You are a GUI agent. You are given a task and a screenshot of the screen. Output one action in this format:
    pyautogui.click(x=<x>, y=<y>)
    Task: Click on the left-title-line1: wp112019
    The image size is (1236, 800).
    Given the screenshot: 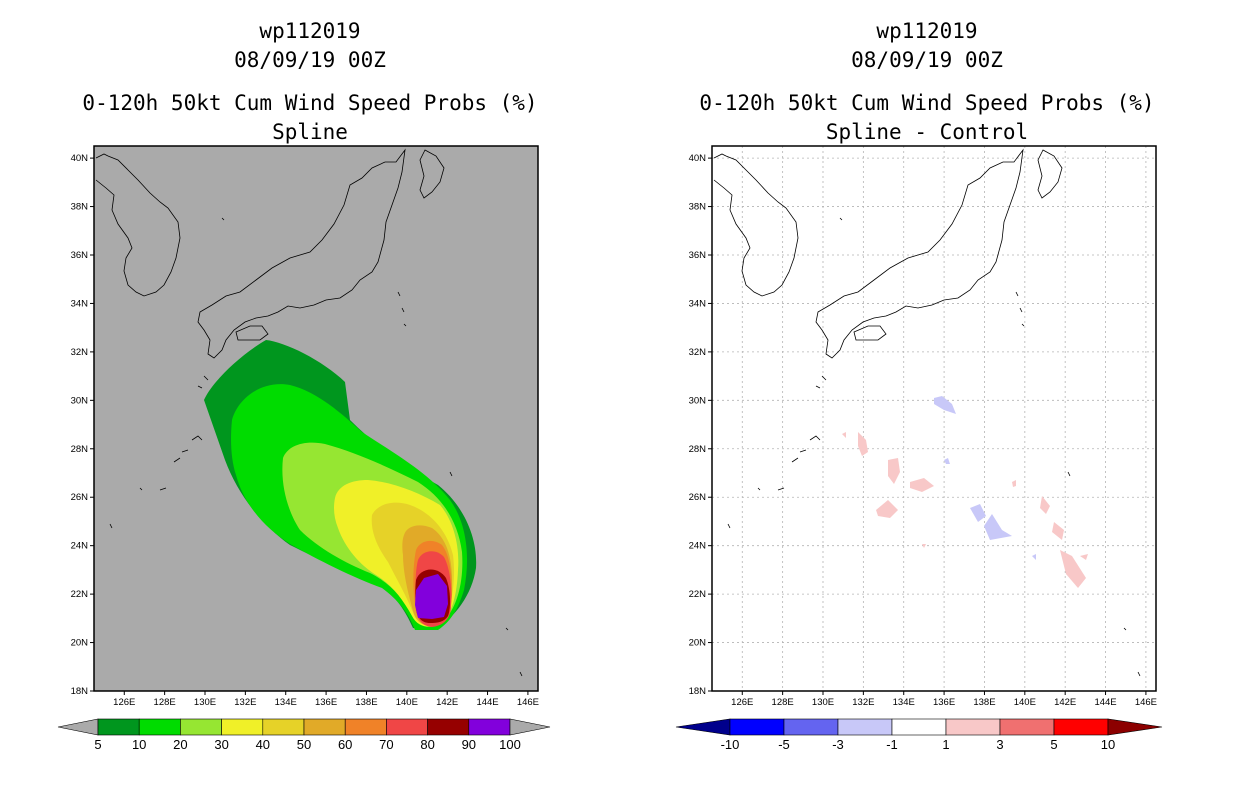 What is the action you would take?
    pyautogui.click(x=310, y=31)
    